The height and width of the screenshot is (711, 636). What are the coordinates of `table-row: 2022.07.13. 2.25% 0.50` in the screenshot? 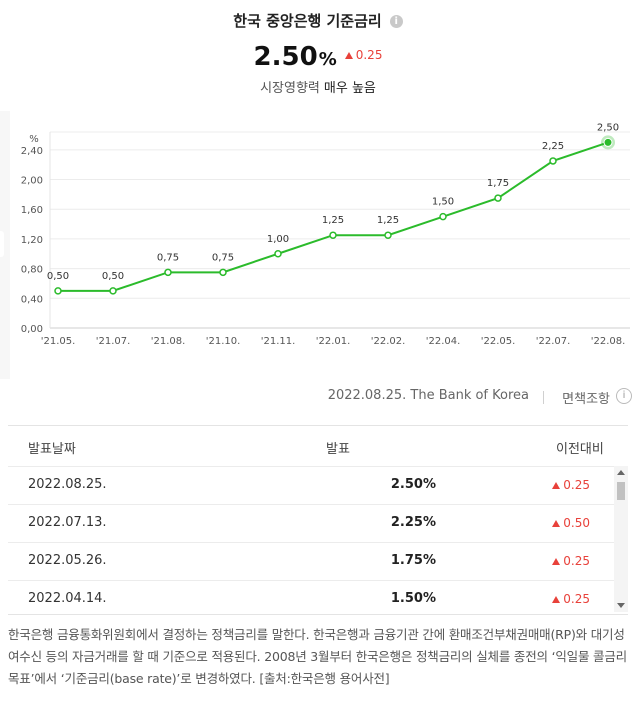 It's located at (318, 524).